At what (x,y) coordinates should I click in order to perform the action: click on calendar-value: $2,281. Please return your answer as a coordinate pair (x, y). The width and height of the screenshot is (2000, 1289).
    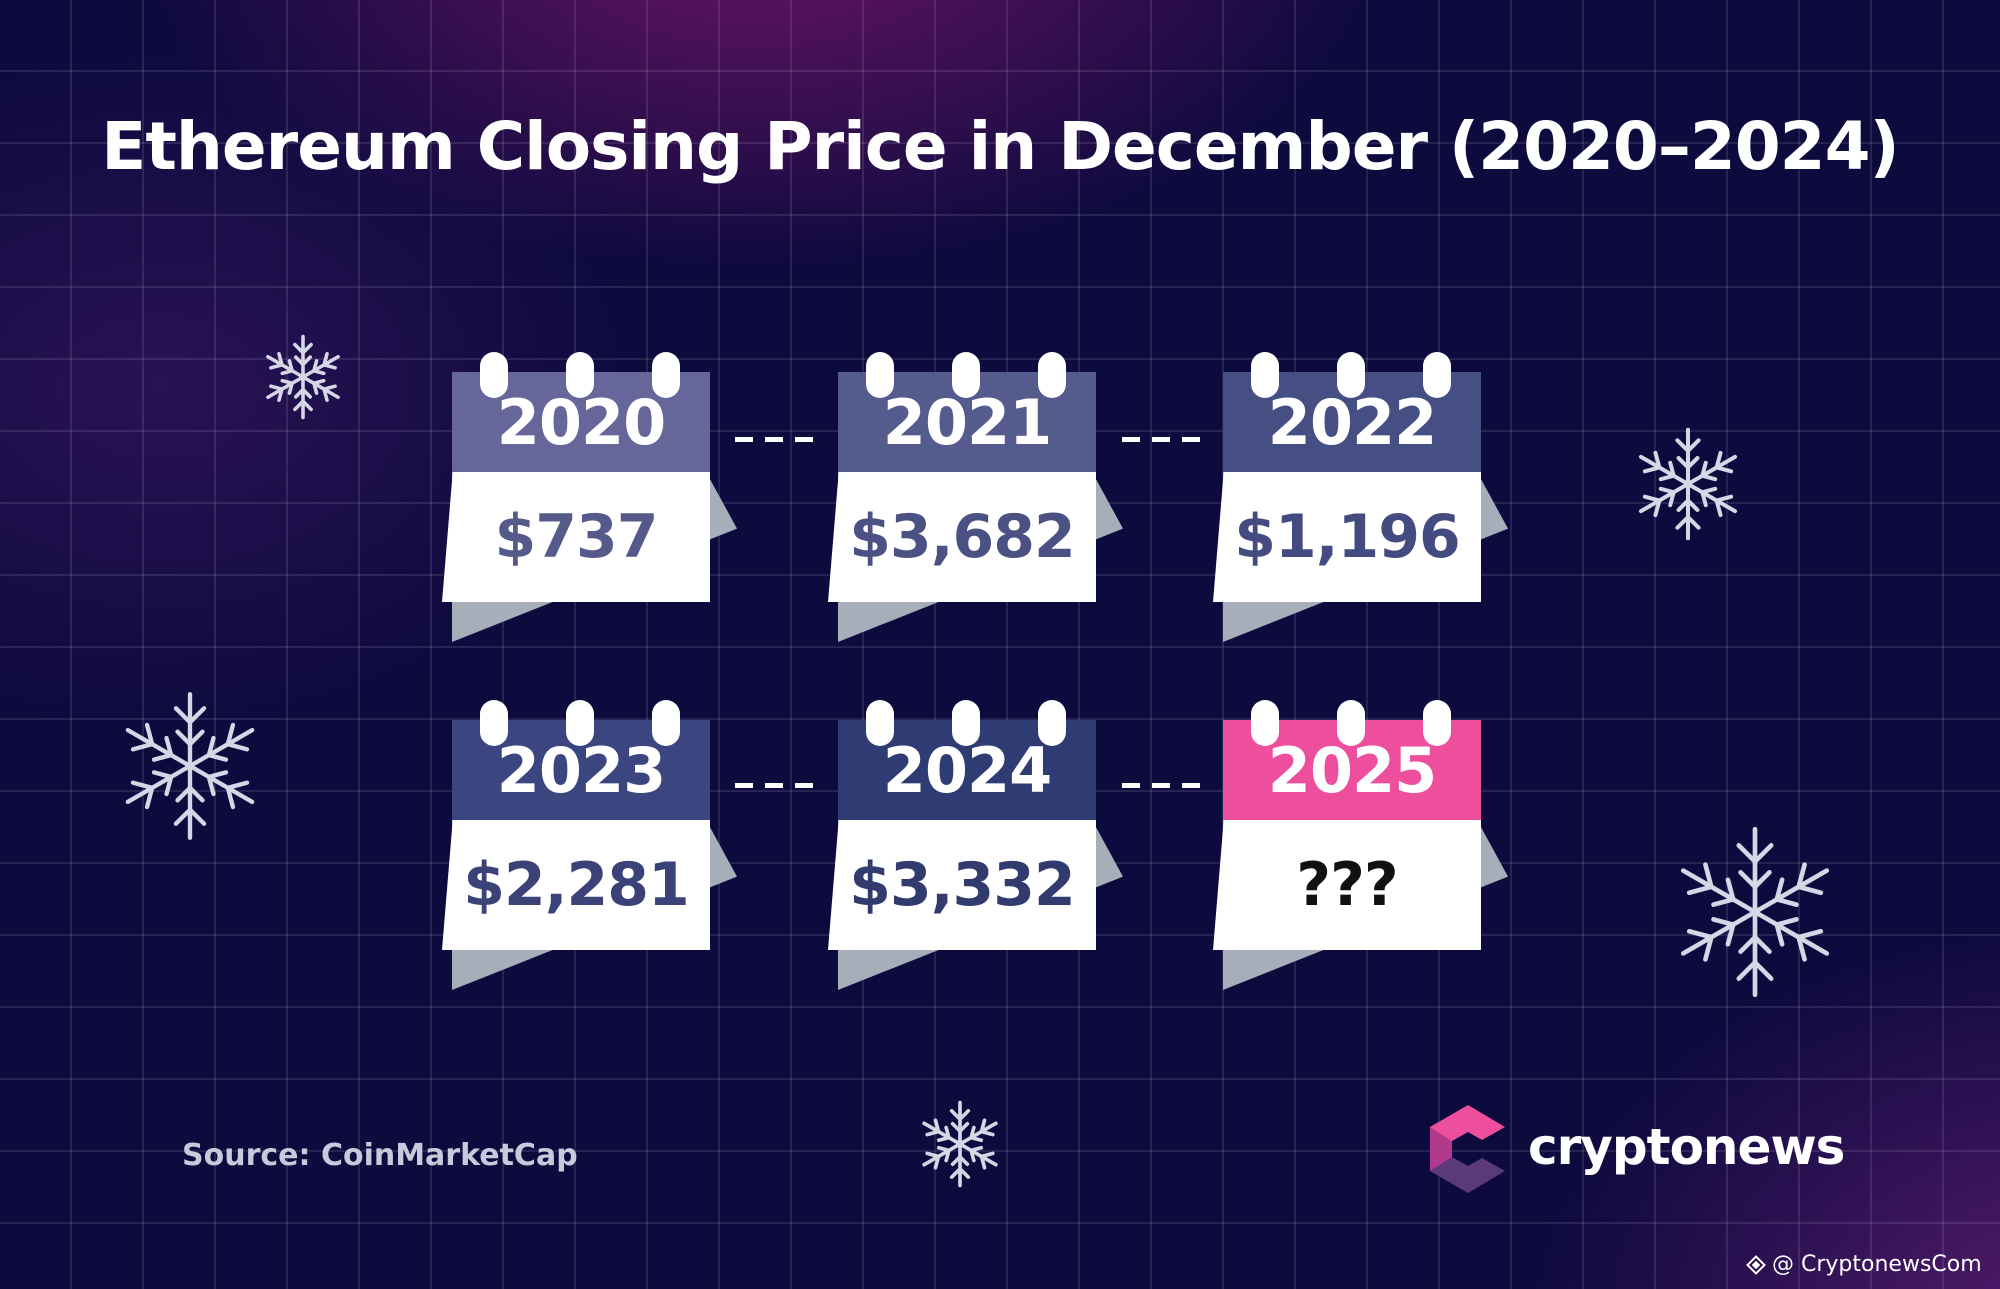
    Looking at the image, I should click on (576, 885).